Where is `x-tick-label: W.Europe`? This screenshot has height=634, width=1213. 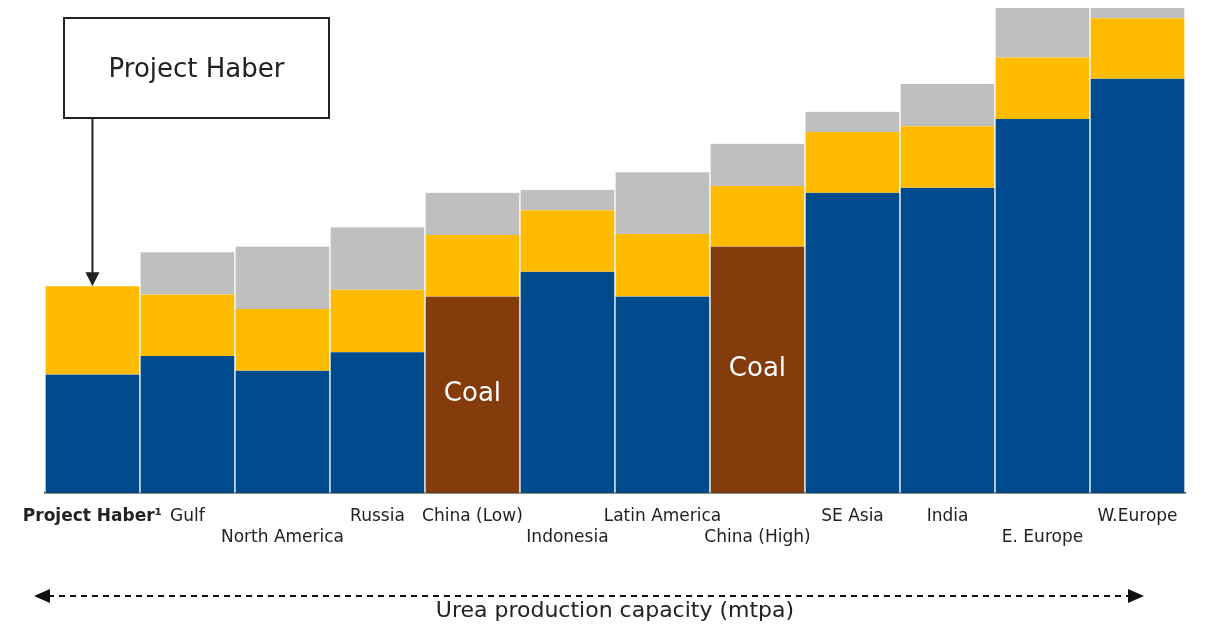
x-tick-label: W.Europe is located at coordinates (1137, 515).